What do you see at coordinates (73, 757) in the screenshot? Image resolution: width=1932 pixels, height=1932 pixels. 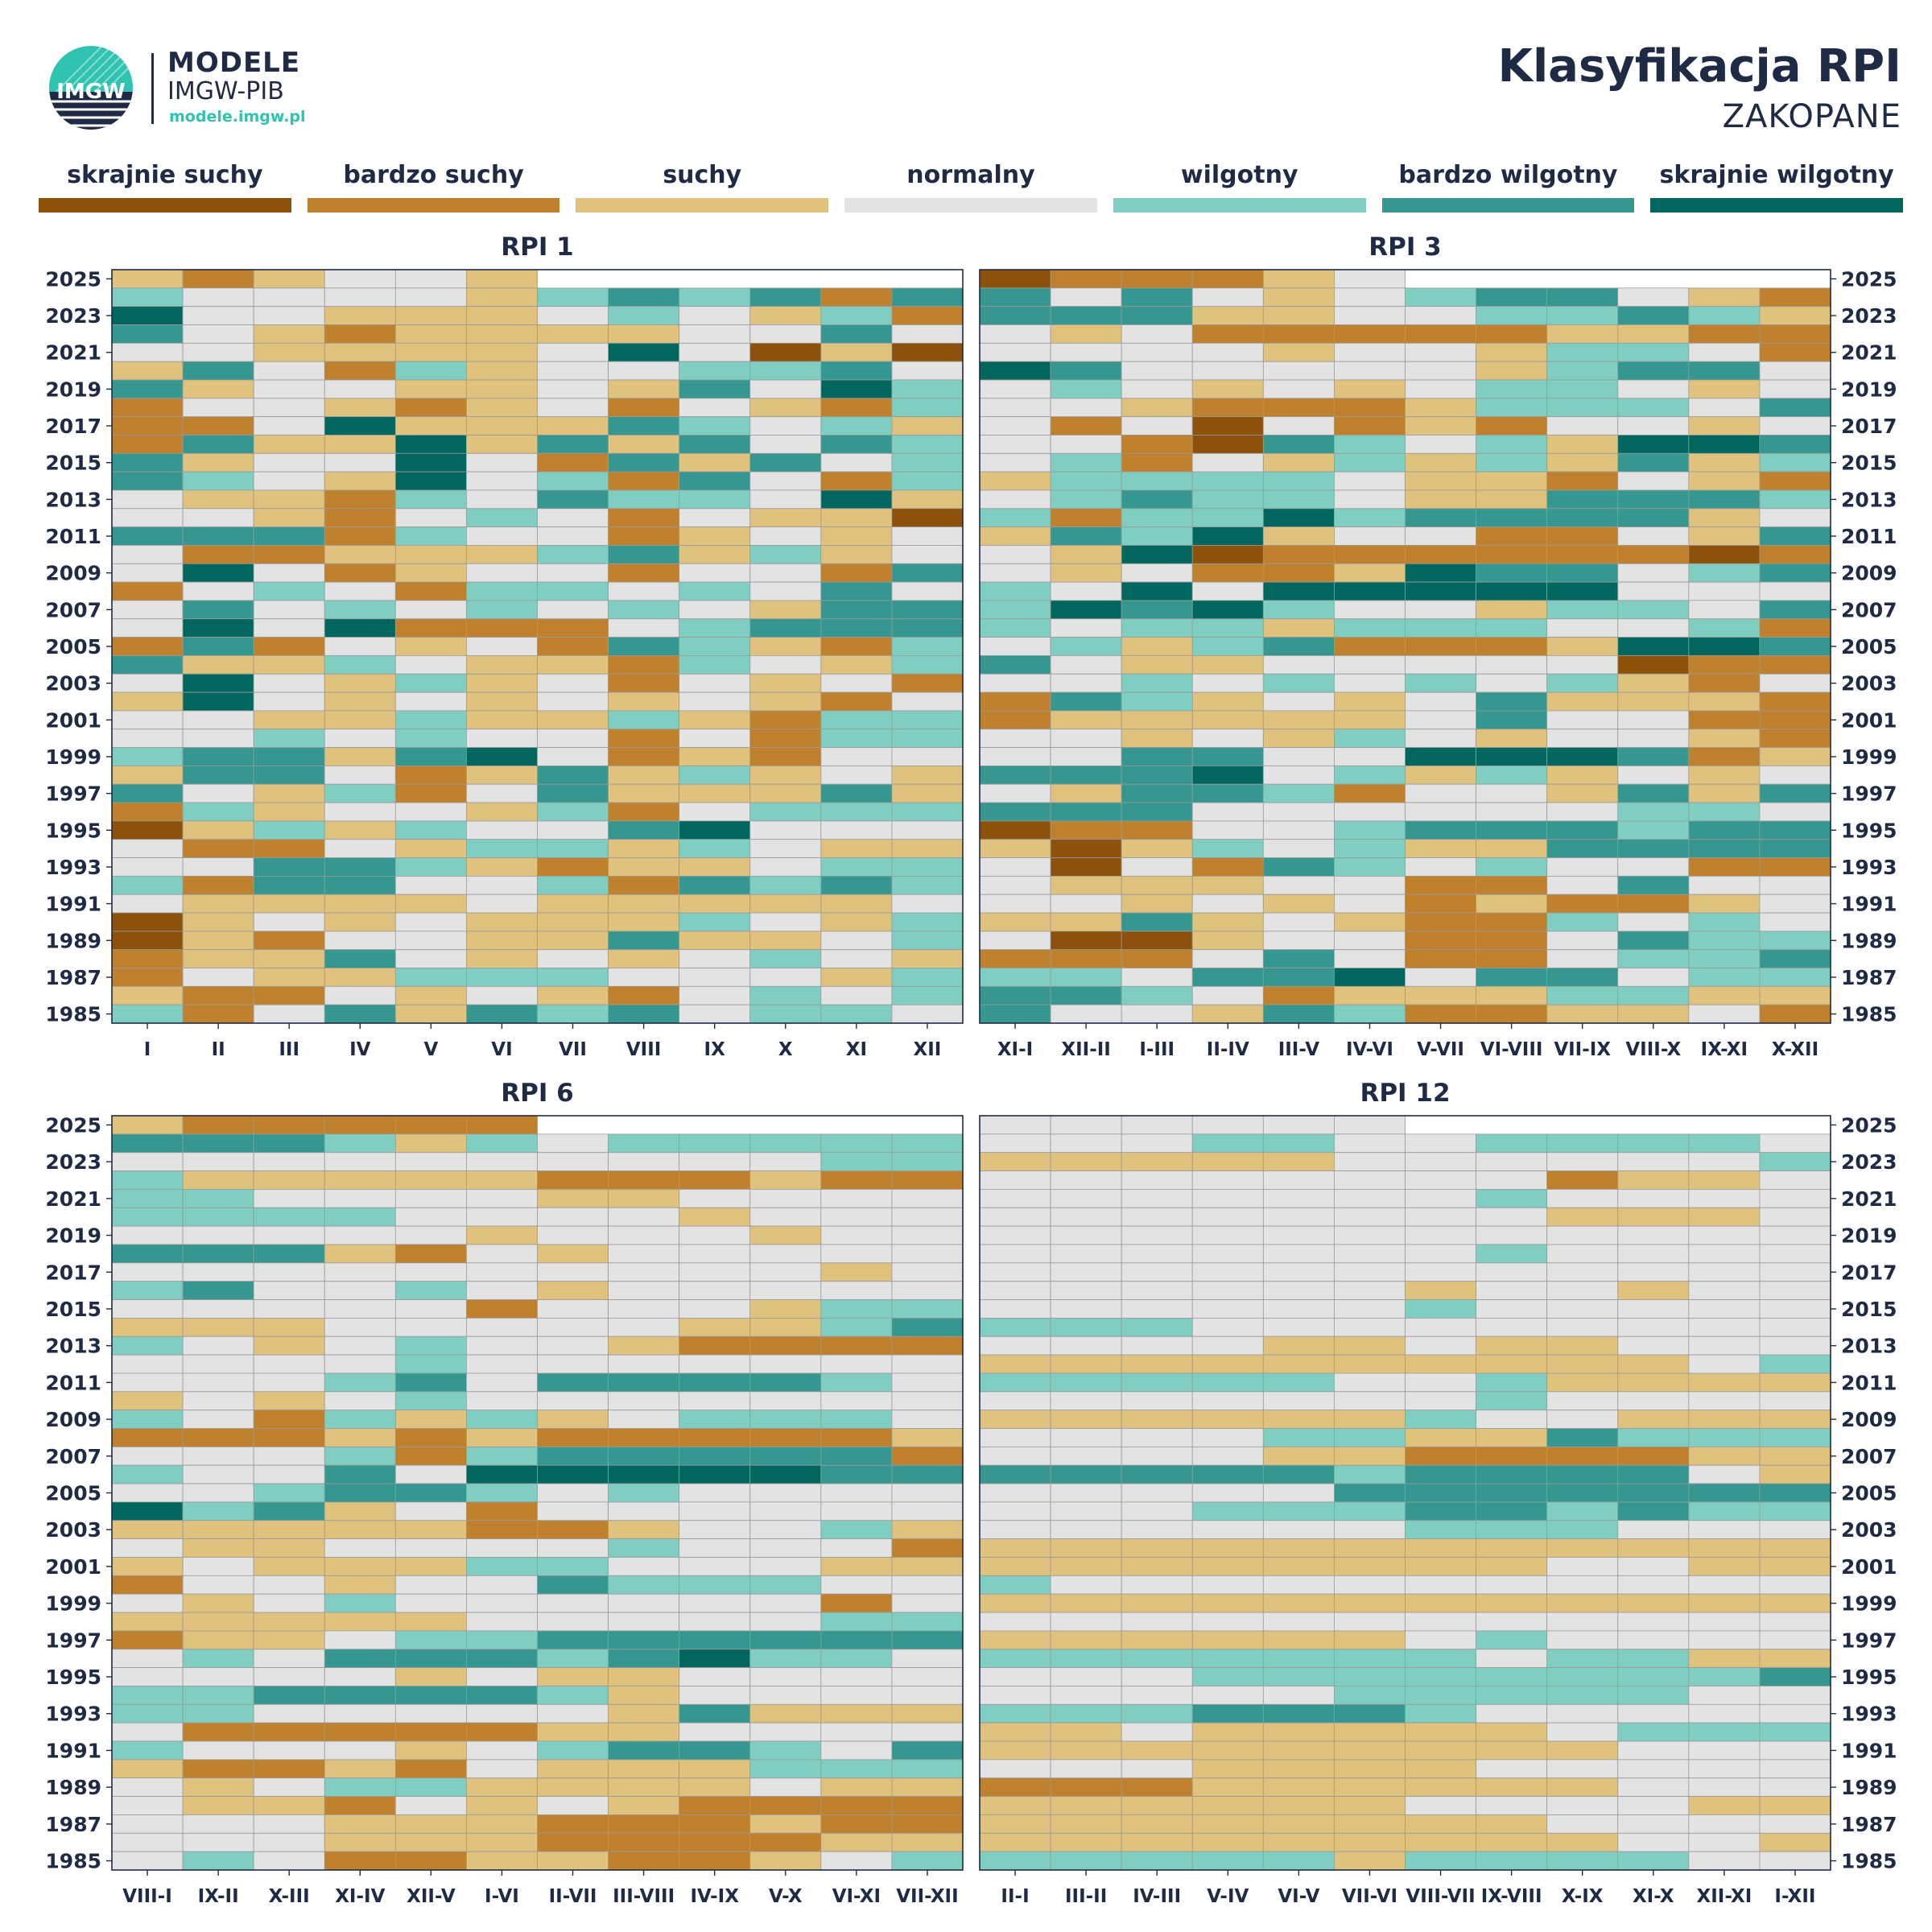 I see `y-tick-label: 1999` at bounding box center [73, 757].